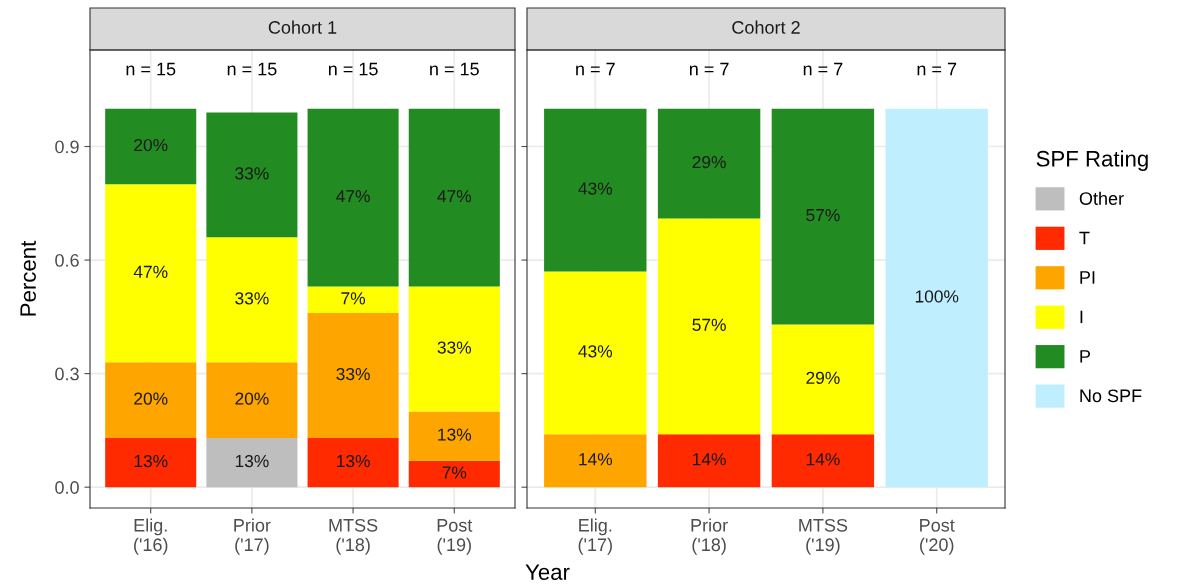 The height and width of the screenshot is (584, 1185). What do you see at coordinates (1085, 356) in the screenshot?
I see `legend-label: P` at bounding box center [1085, 356].